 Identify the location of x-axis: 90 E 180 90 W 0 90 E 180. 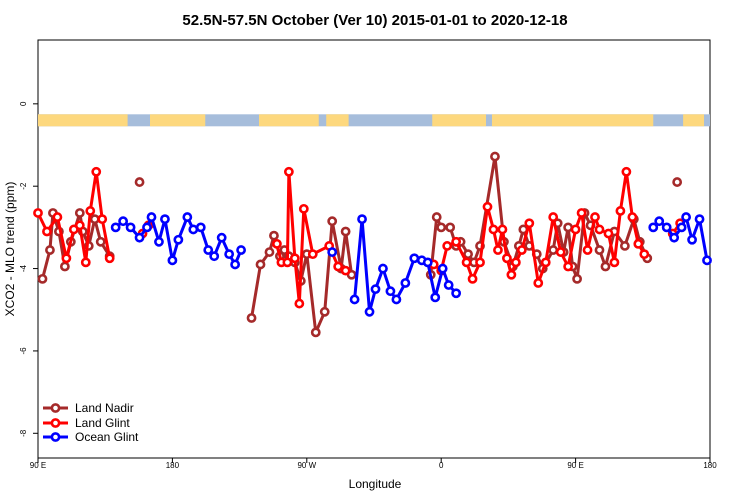
(373, 464).